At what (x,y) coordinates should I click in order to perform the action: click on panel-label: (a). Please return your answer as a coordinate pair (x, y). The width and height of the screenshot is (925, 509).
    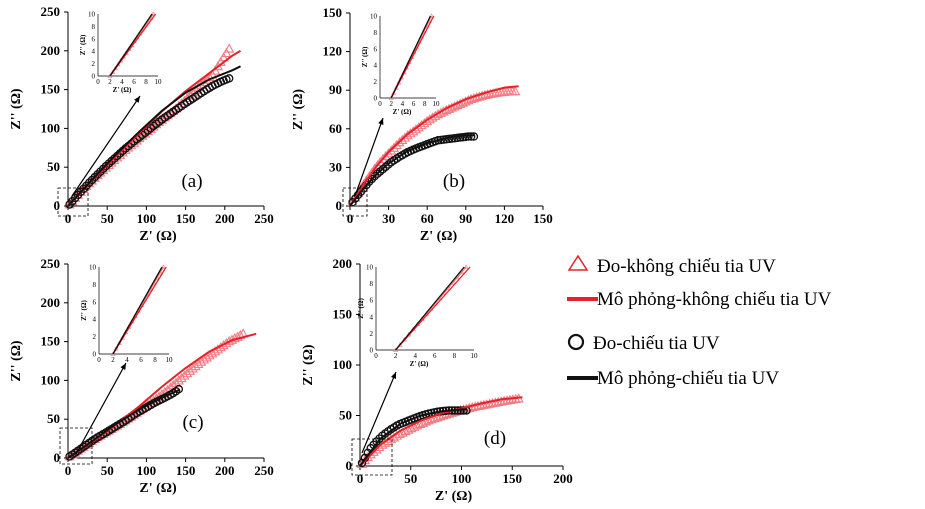
    Looking at the image, I should click on (191, 181).